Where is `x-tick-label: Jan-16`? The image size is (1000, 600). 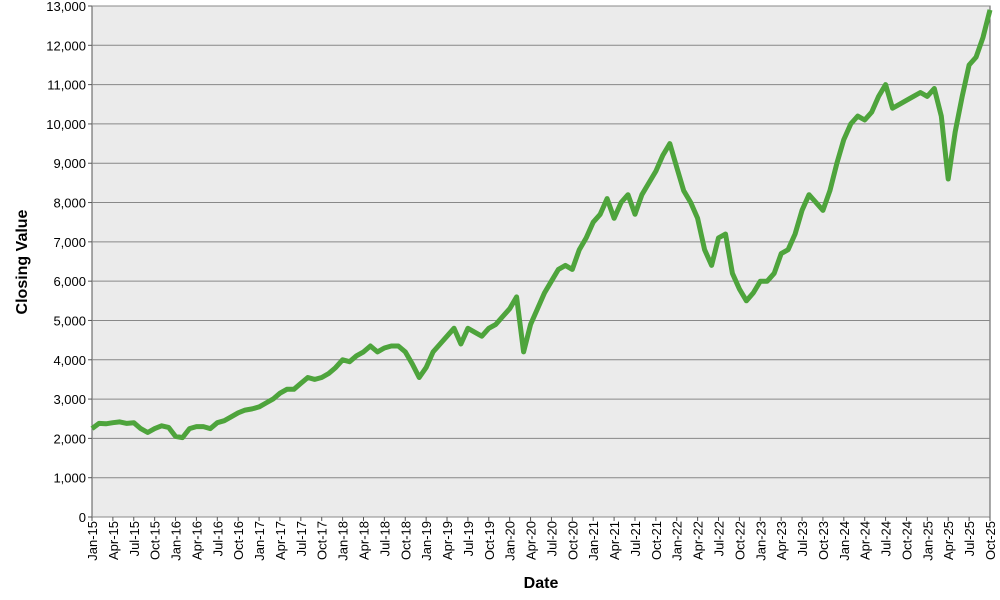
x-tick-label: Jan-16 is located at coordinates (176, 541).